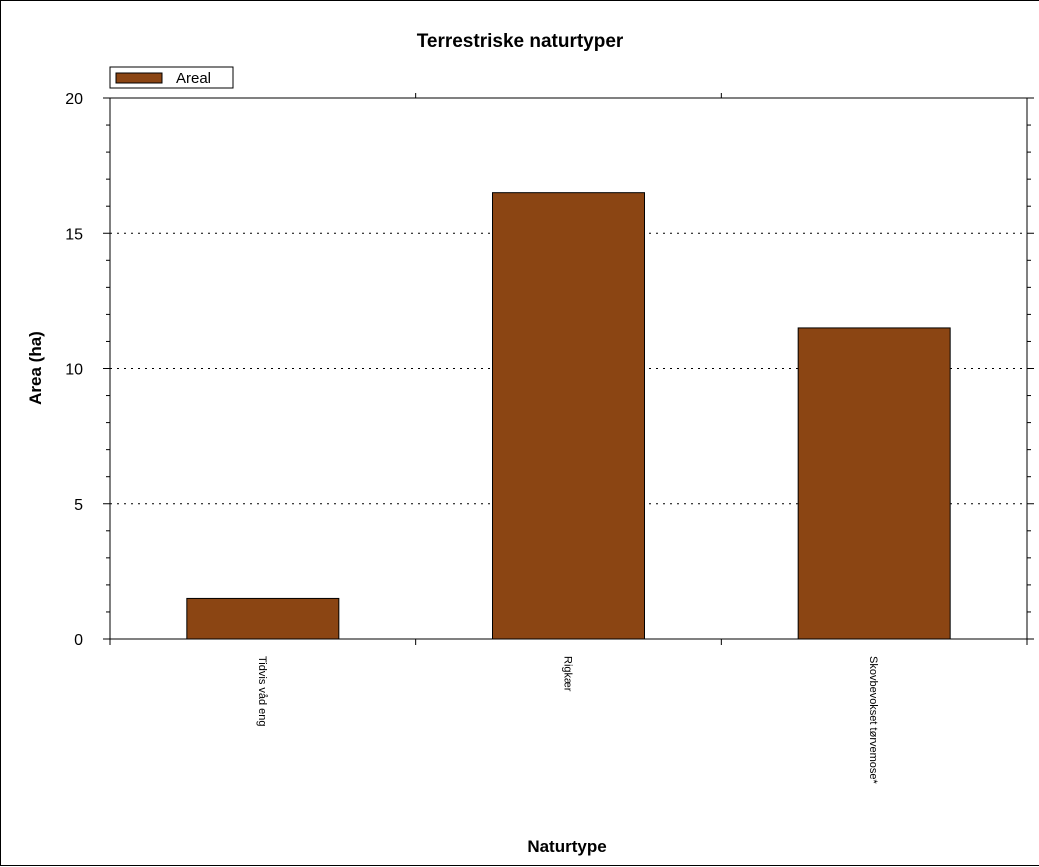  Describe the element at coordinates (873, 720) in the screenshot. I see `x-category-label: Skovbevokset tørvemose*` at that location.